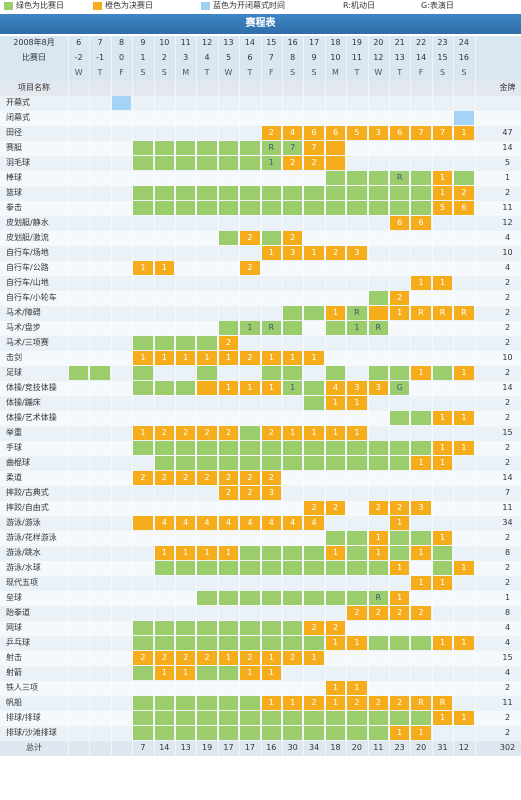  Describe the element at coordinates (100, 42) in the screenshot. I see `date-cell: 7` at that location.